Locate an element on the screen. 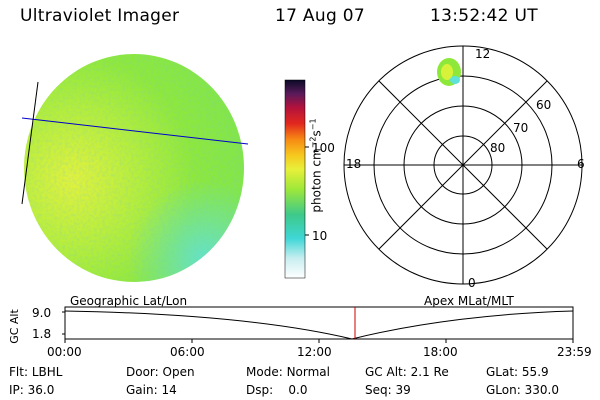 The width and height of the screenshot is (600, 400). mlt-label-12: 12 is located at coordinates (483, 54).